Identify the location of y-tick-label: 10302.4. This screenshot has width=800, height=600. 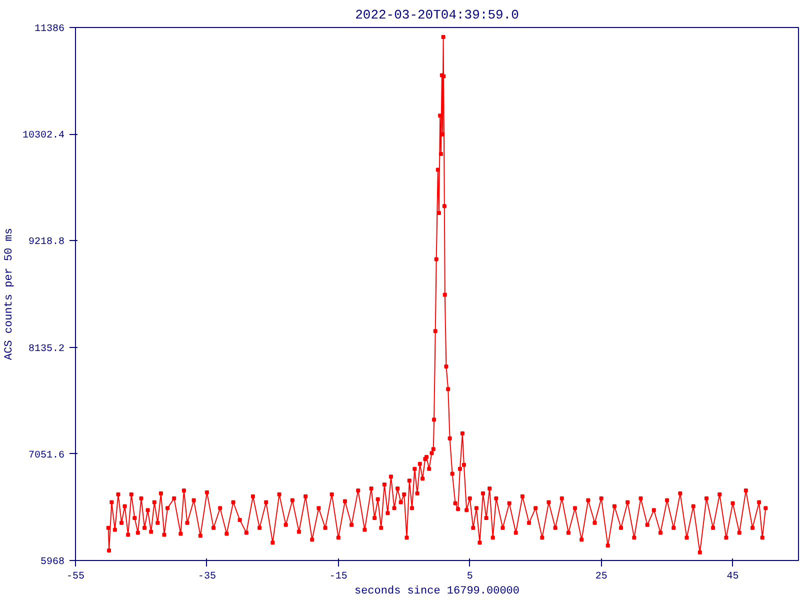
(43, 136).